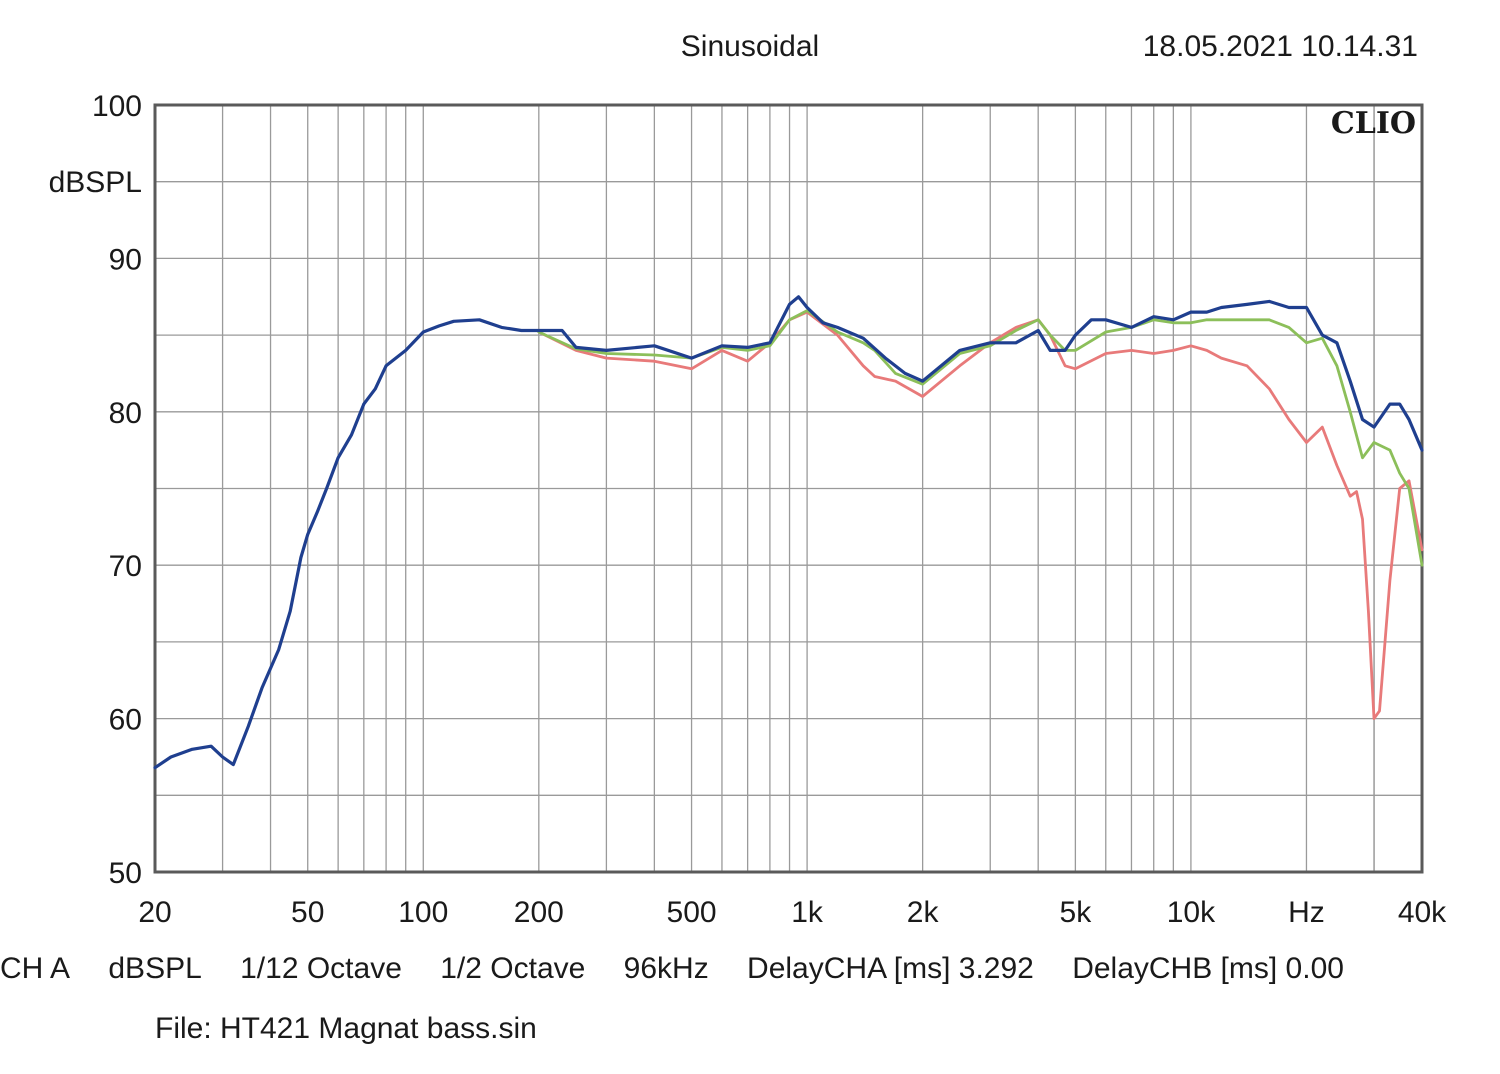  Describe the element at coordinates (117, 106) in the screenshot. I see `y-tick-label: 100` at that location.